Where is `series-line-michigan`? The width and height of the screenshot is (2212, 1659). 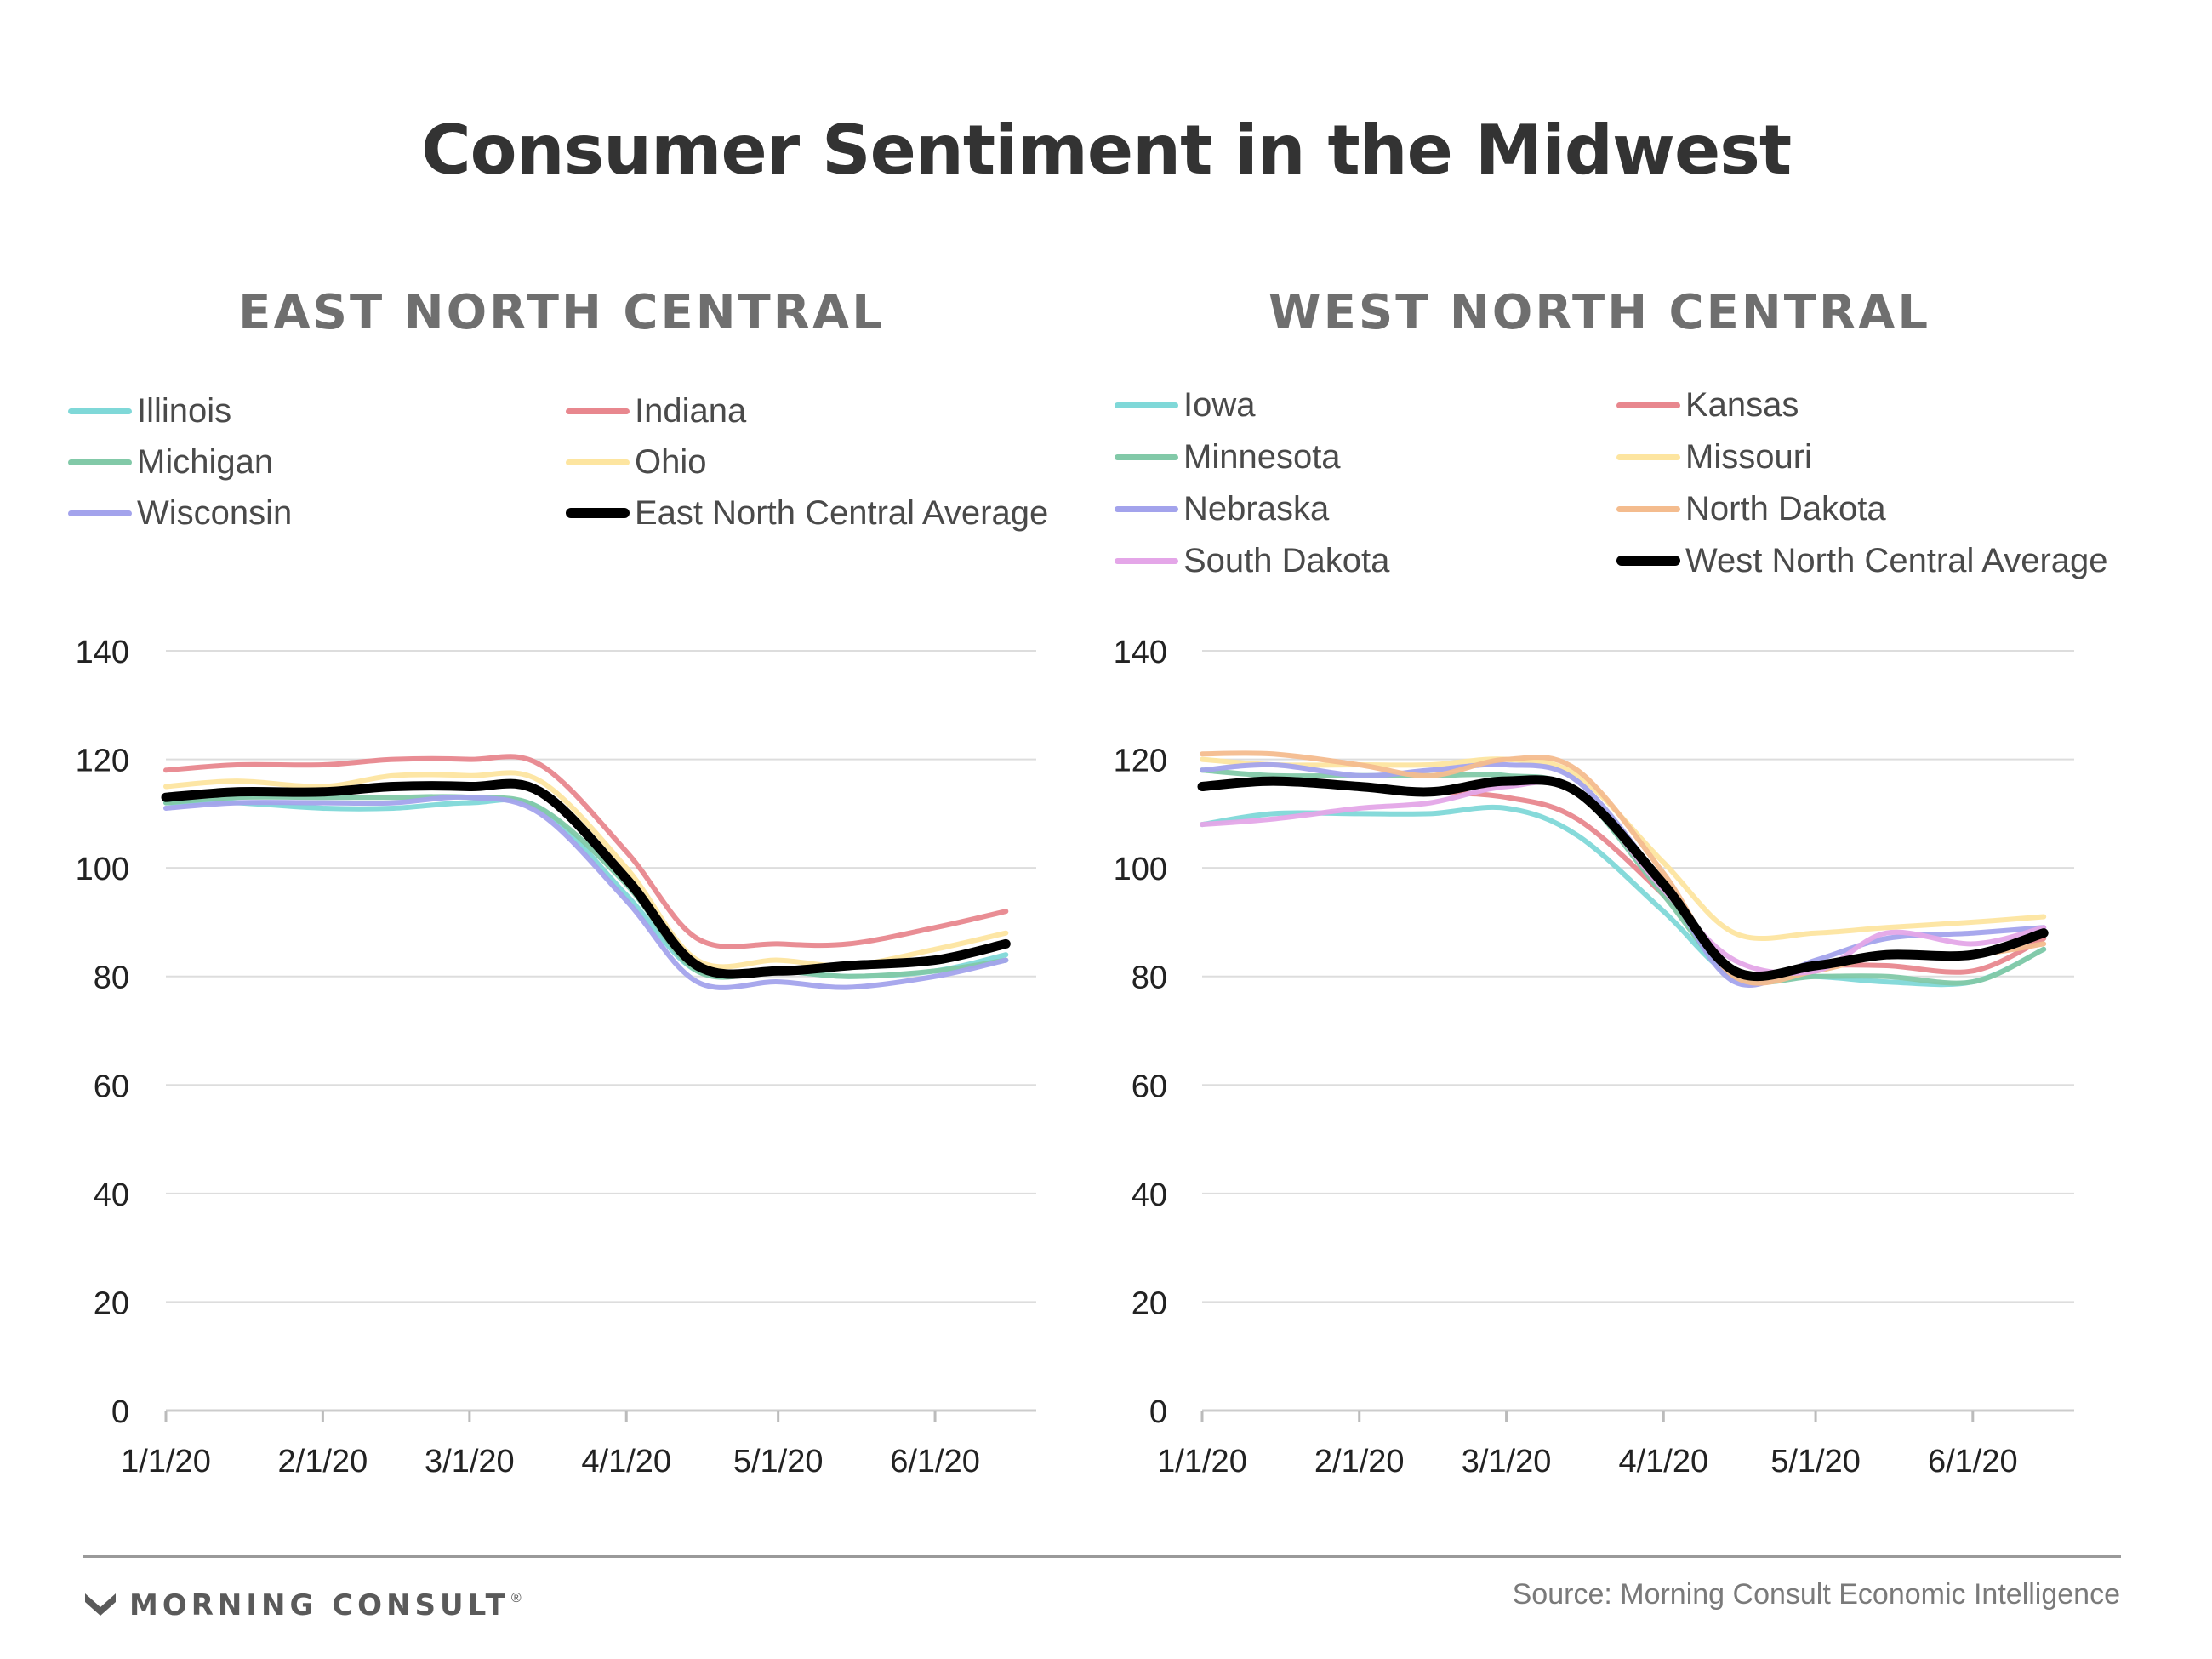
series-line-michigan is located at coordinates (586, 887).